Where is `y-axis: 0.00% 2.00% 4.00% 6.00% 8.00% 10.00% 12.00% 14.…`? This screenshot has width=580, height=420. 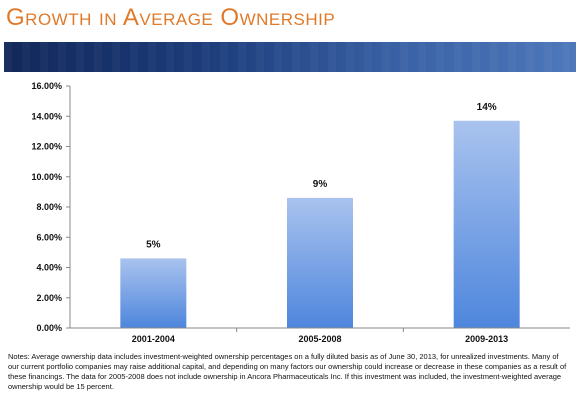
y-axis: 0.00% 2.00% 4.00% 6.00% 8.00% 10.00% 12.00% 14.… is located at coordinates (51, 207).